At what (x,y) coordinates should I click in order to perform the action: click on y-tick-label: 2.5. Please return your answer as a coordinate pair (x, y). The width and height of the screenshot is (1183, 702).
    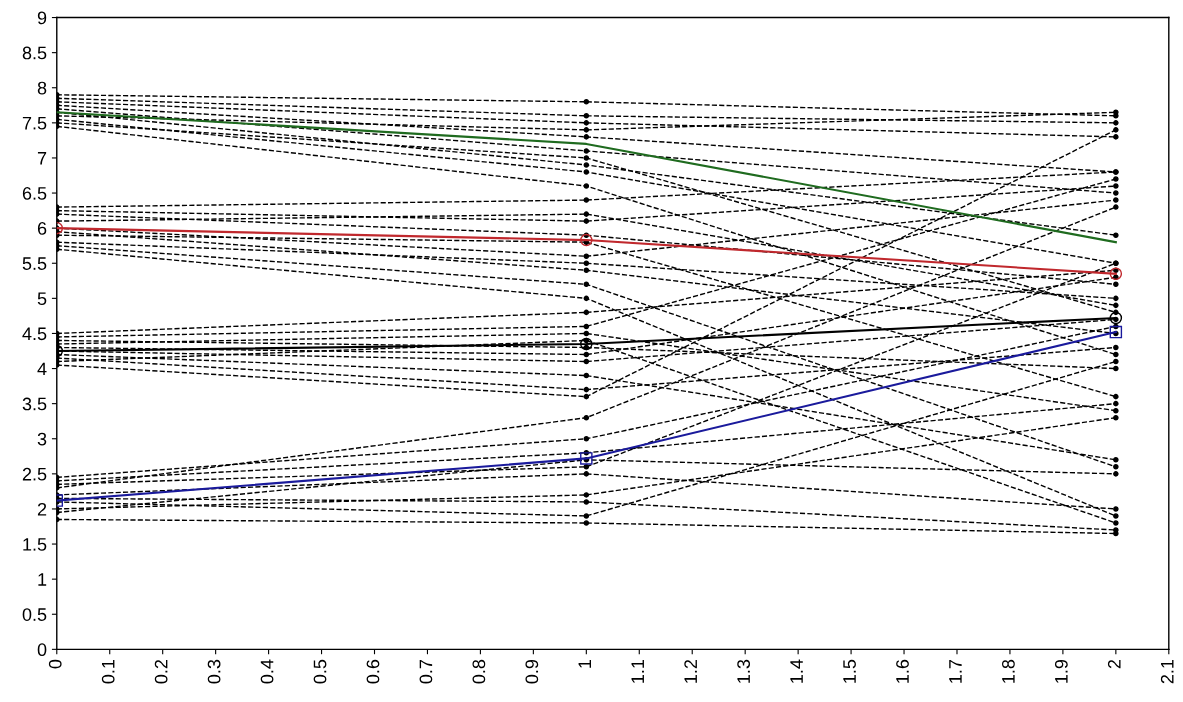
    Looking at the image, I should click on (34, 474).